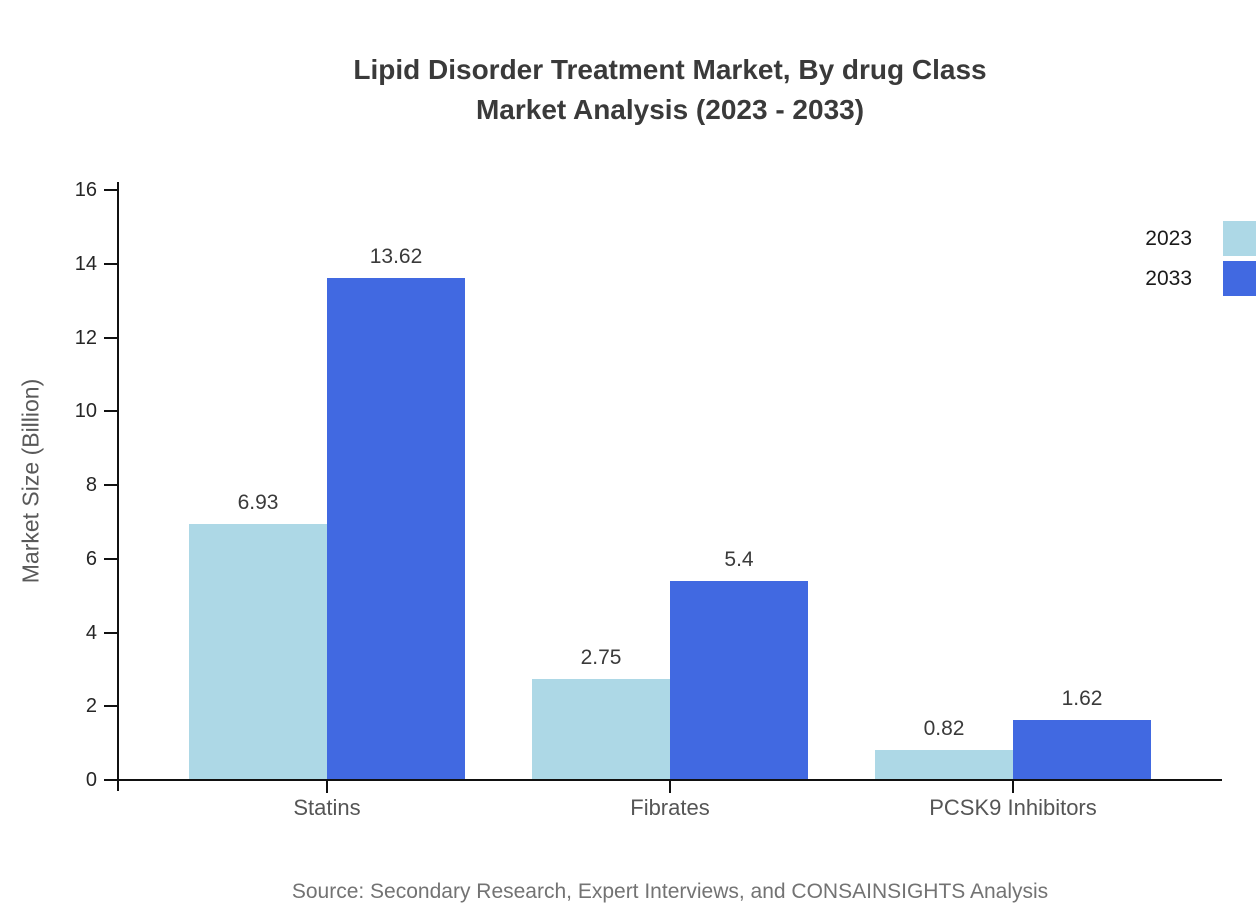 The image size is (1260, 920). What do you see at coordinates (1168, 238) in the screenshot?
I see `legend-label-2023: 2023` at bounding box center [1168, 238].